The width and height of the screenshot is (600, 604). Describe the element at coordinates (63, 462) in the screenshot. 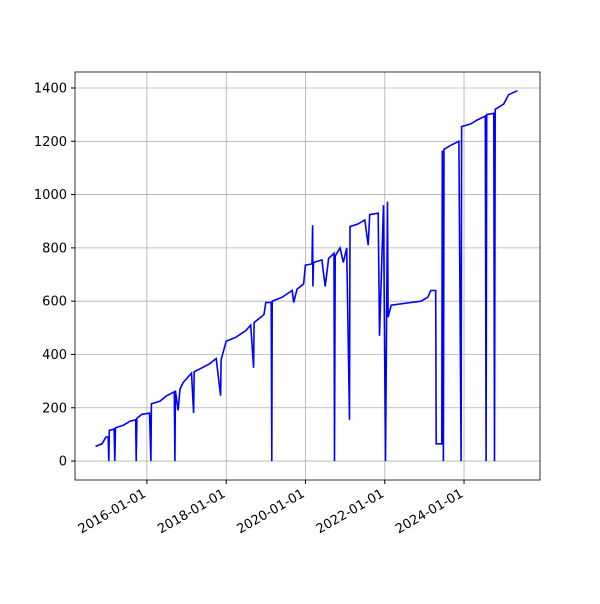

I see `y-tick-label: 0` at that location.